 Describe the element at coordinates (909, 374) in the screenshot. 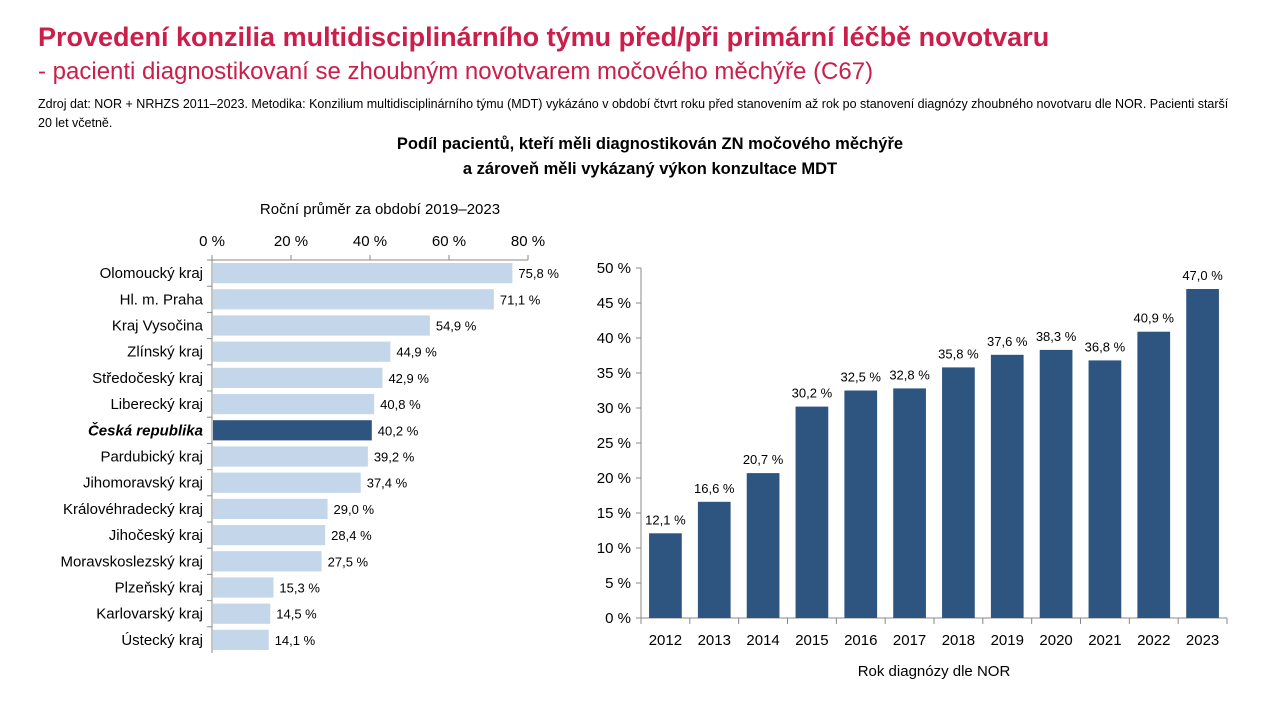

I see `year-value-label: 32,8 %` at that location.